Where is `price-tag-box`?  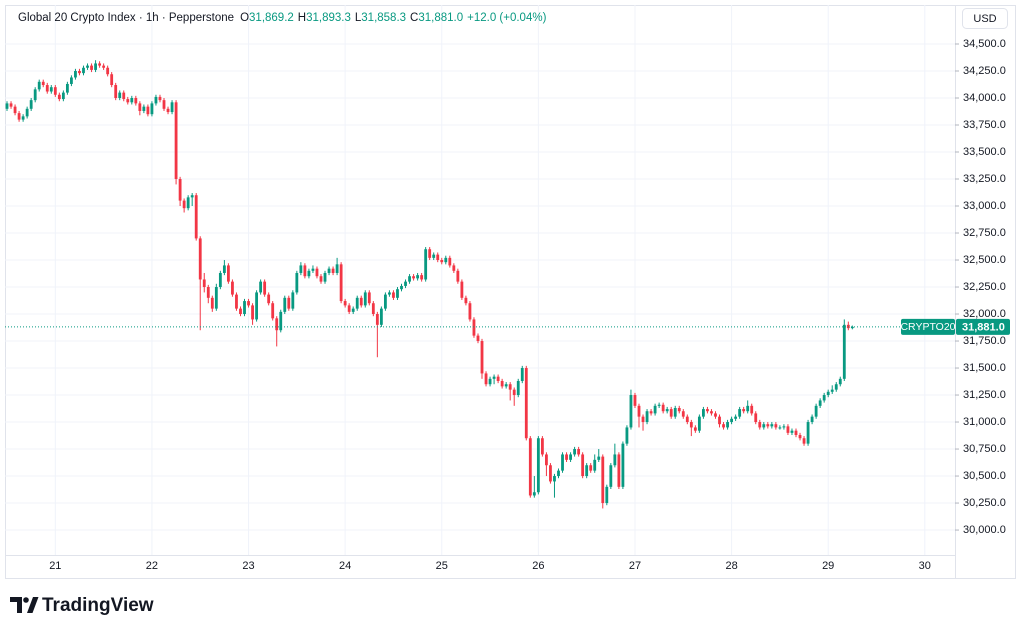
price-tag-box is located at coordinates (983, 326).